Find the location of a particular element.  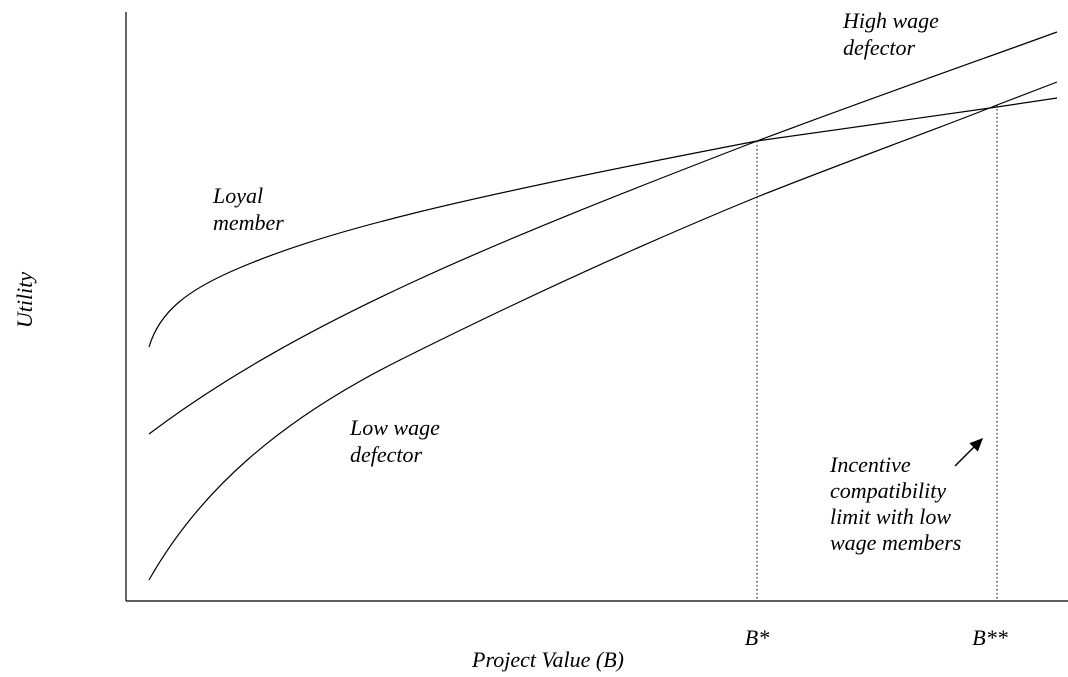

curve-label: Loyal is located at coordinates (237, 195).